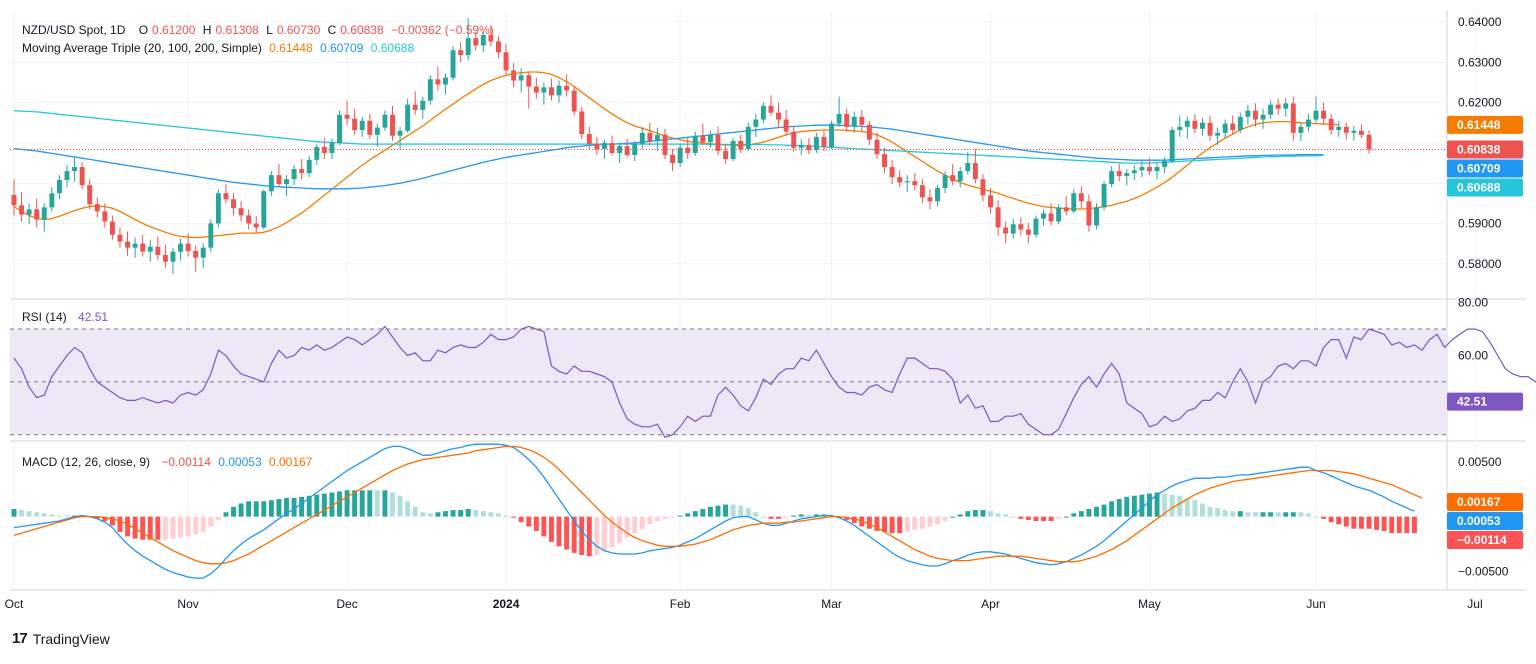 Image resolution: width=1536 pixels, height=664 pixels. Describe the element at coordinates (290, 462) in the screenshot. I see `macd-signal-value: 0.00167` at that location.